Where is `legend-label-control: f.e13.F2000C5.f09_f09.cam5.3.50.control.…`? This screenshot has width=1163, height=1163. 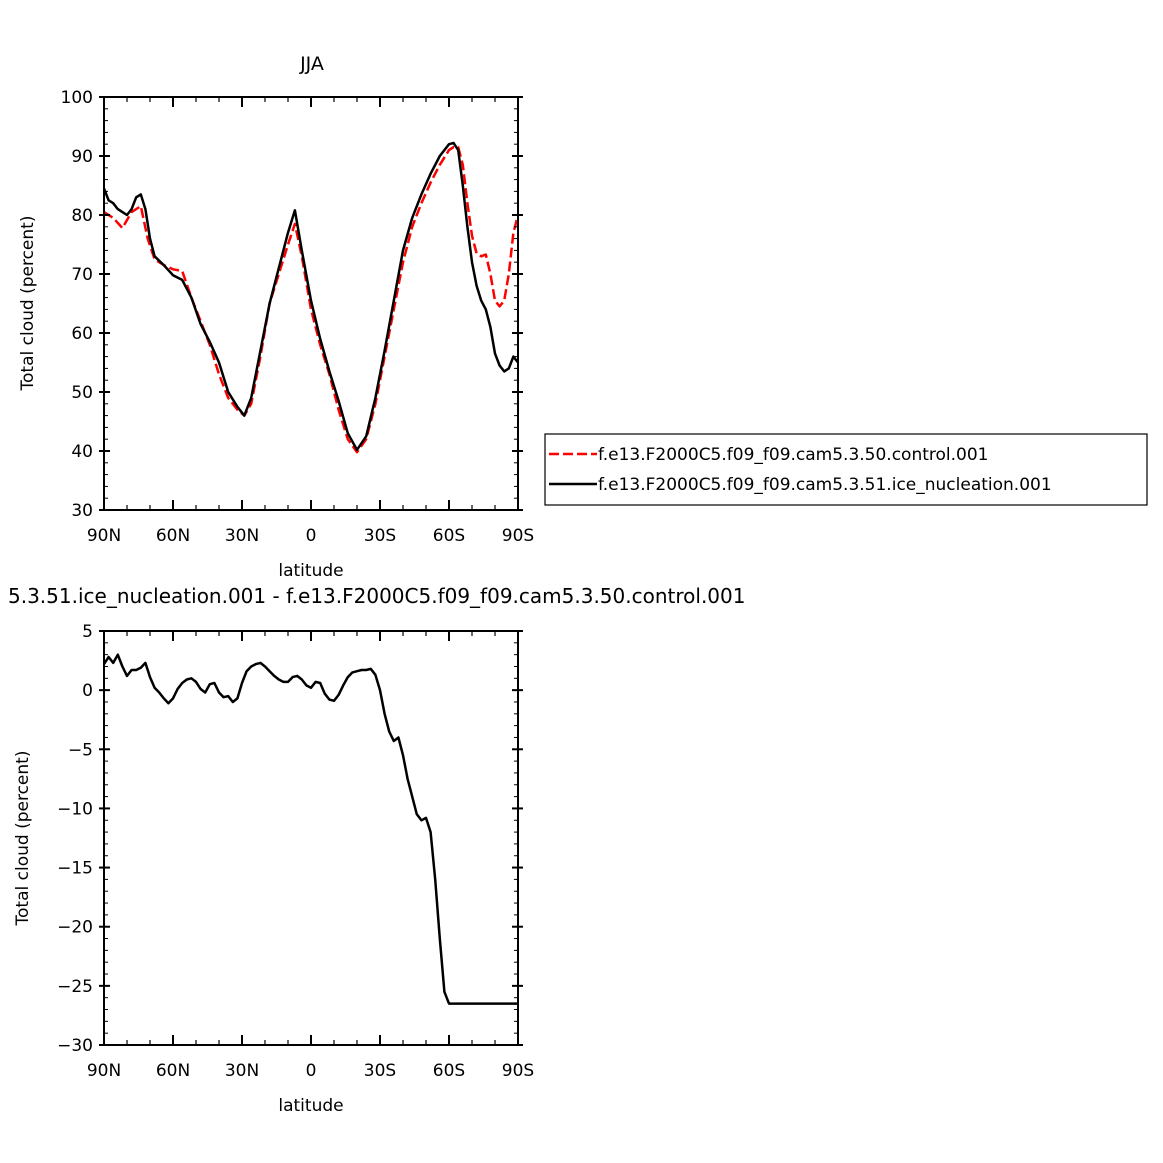 legend-label-control: f.e13.F2000C5.f09_f09.cam5.3.50.control.… is located at coordinates (793, 455).